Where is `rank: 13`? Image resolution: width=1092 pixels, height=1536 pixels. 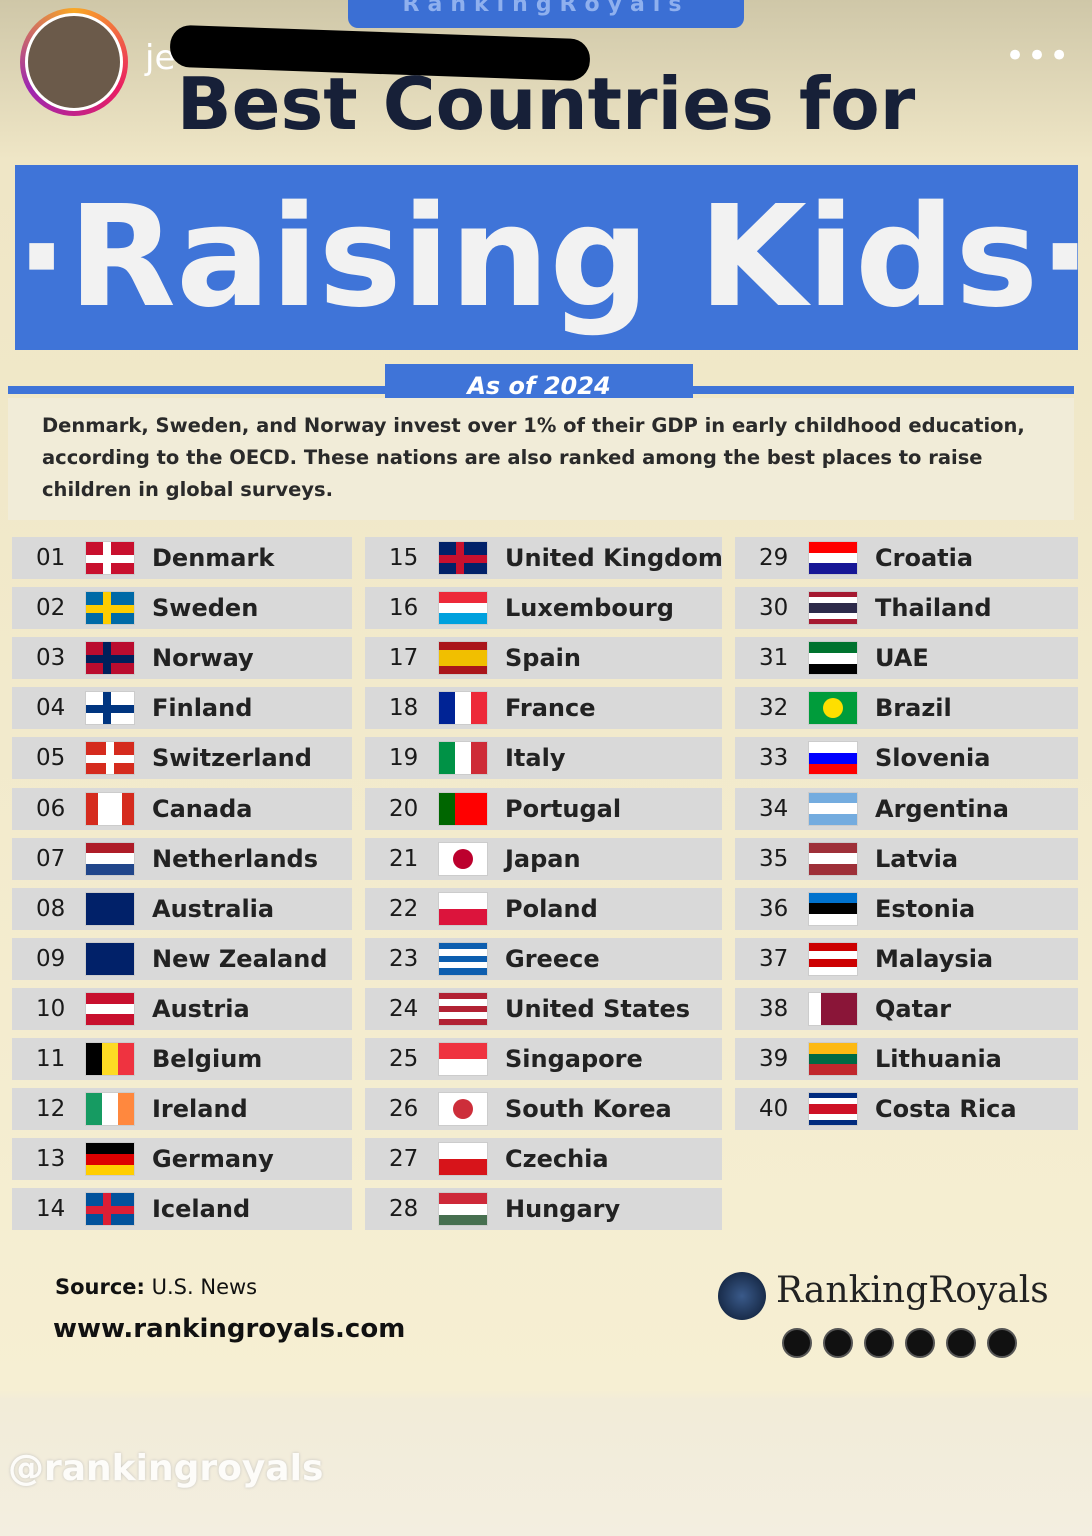
rank: 13 is located at coordinates (51, 1159).